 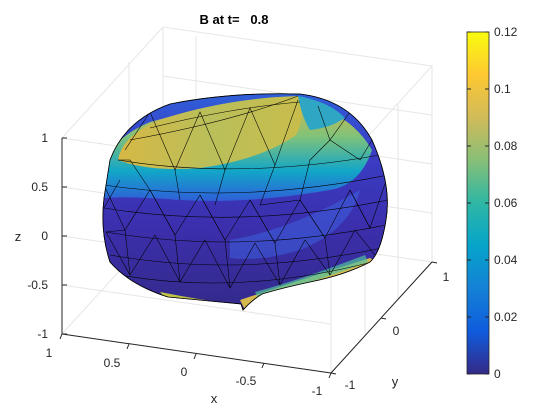 What do you see at coordinates (390, 326) in the screenshot?
I see `y-axis: -1 0 1 y` at bounding box center [390, 326].